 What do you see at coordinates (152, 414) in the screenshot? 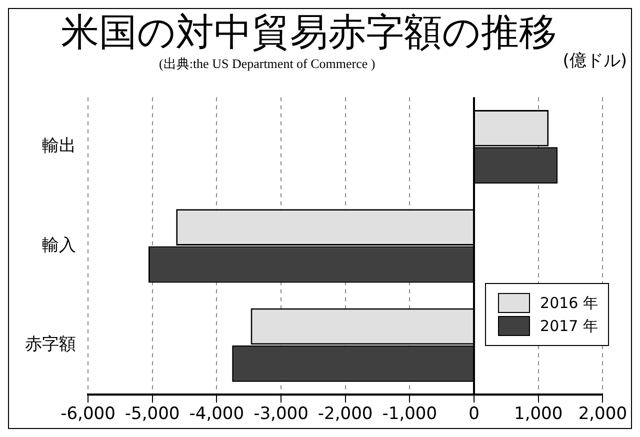
I see `x-tick-label: -5,000` at bounding box center [152, 414].